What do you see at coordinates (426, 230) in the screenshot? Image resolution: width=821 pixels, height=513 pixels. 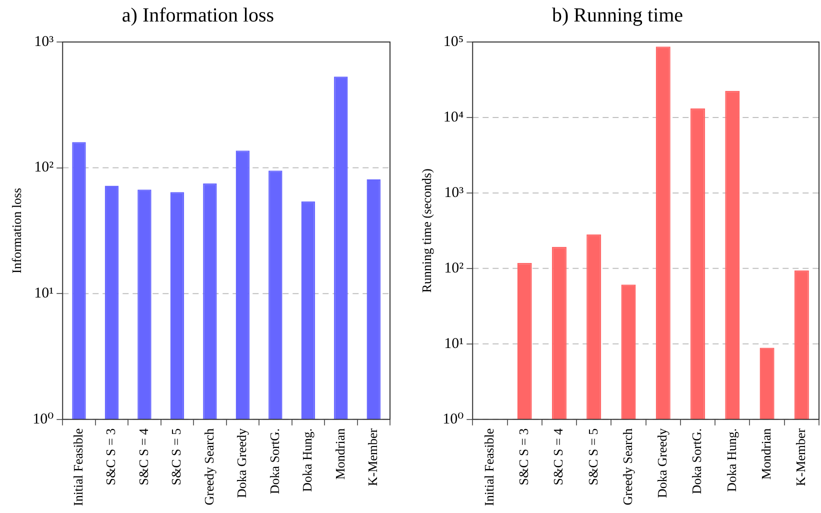 I see `y-axis-title: Running time (seconds)` at bounding box center [426, 230].